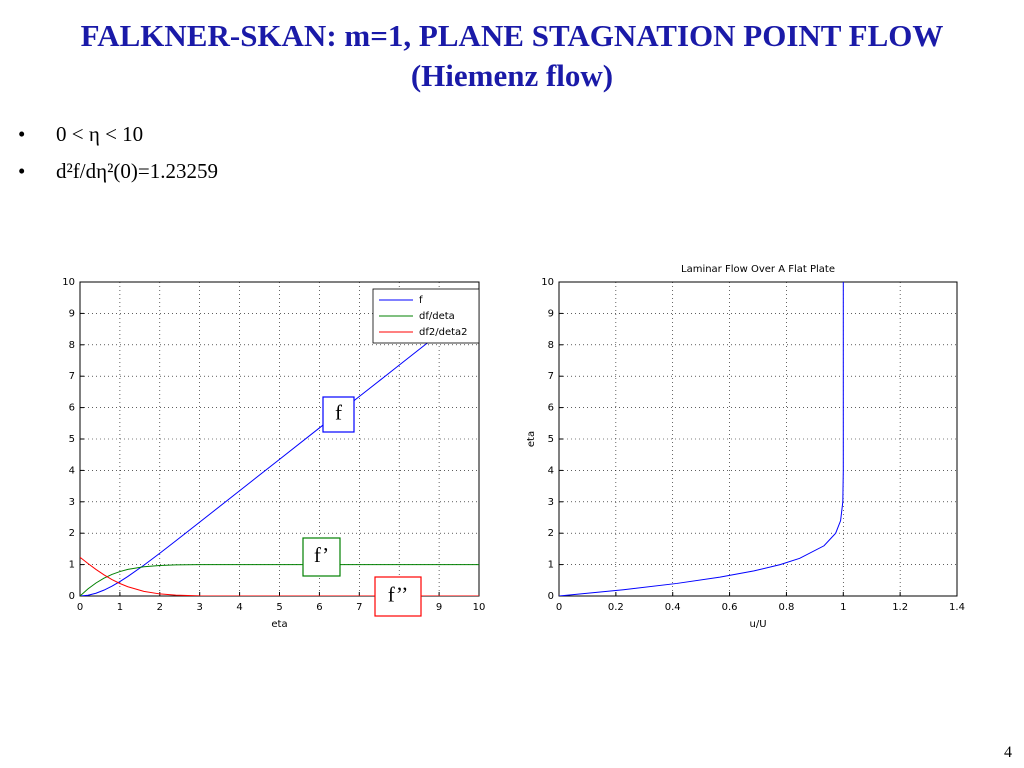  Describe the element at coordinates (1008, 752) in the screenshot. I see `page-number: 4` at that location.